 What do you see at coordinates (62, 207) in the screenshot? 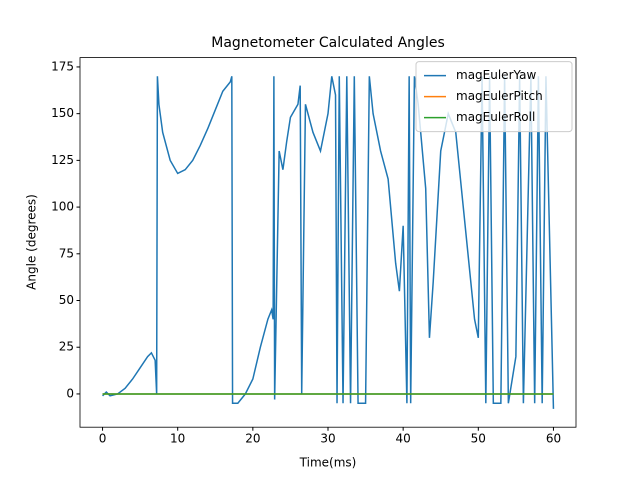
I see `y-tick-label: 100` at bounding box center [62, 207].